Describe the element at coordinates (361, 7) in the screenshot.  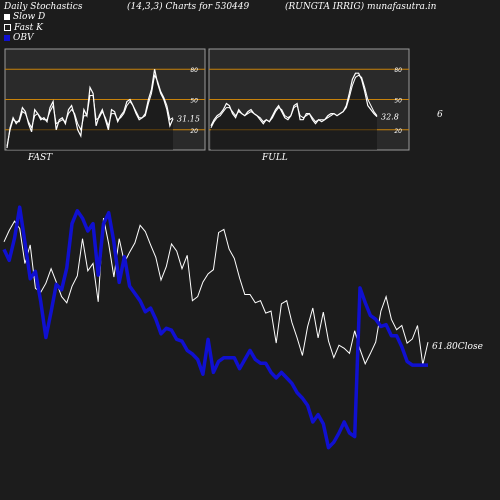
I see `chart-title-right: (RUNGTA IRRIG) munafasutra.in` at that location.